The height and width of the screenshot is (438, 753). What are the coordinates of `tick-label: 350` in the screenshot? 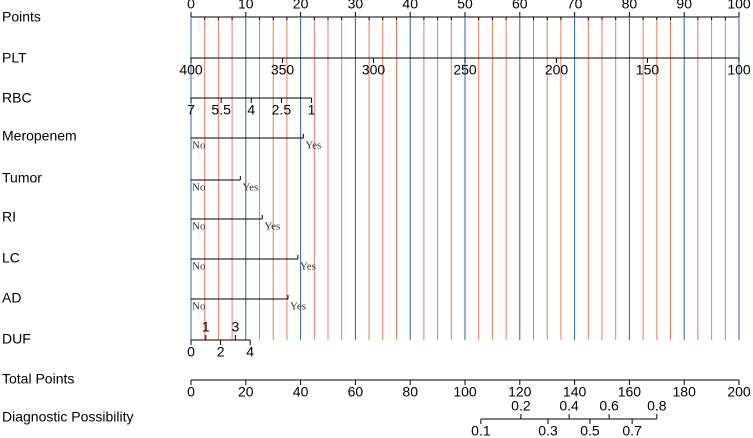 It's located at (283, 70).